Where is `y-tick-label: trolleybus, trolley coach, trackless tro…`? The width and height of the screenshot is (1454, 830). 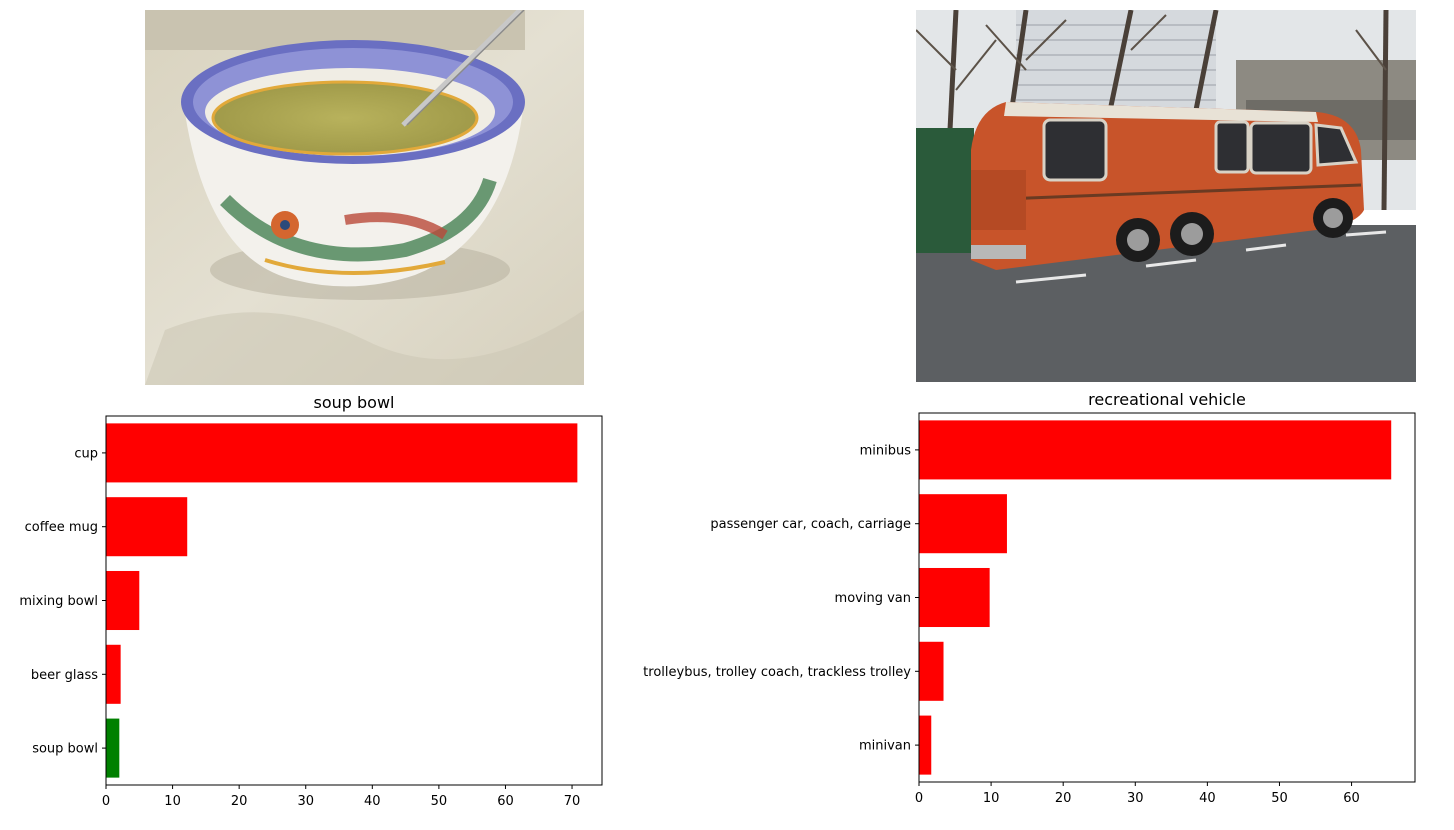 y-tick-label: trolleybus, trolley coach, trackless tro… is located at coordinates (777, 672).